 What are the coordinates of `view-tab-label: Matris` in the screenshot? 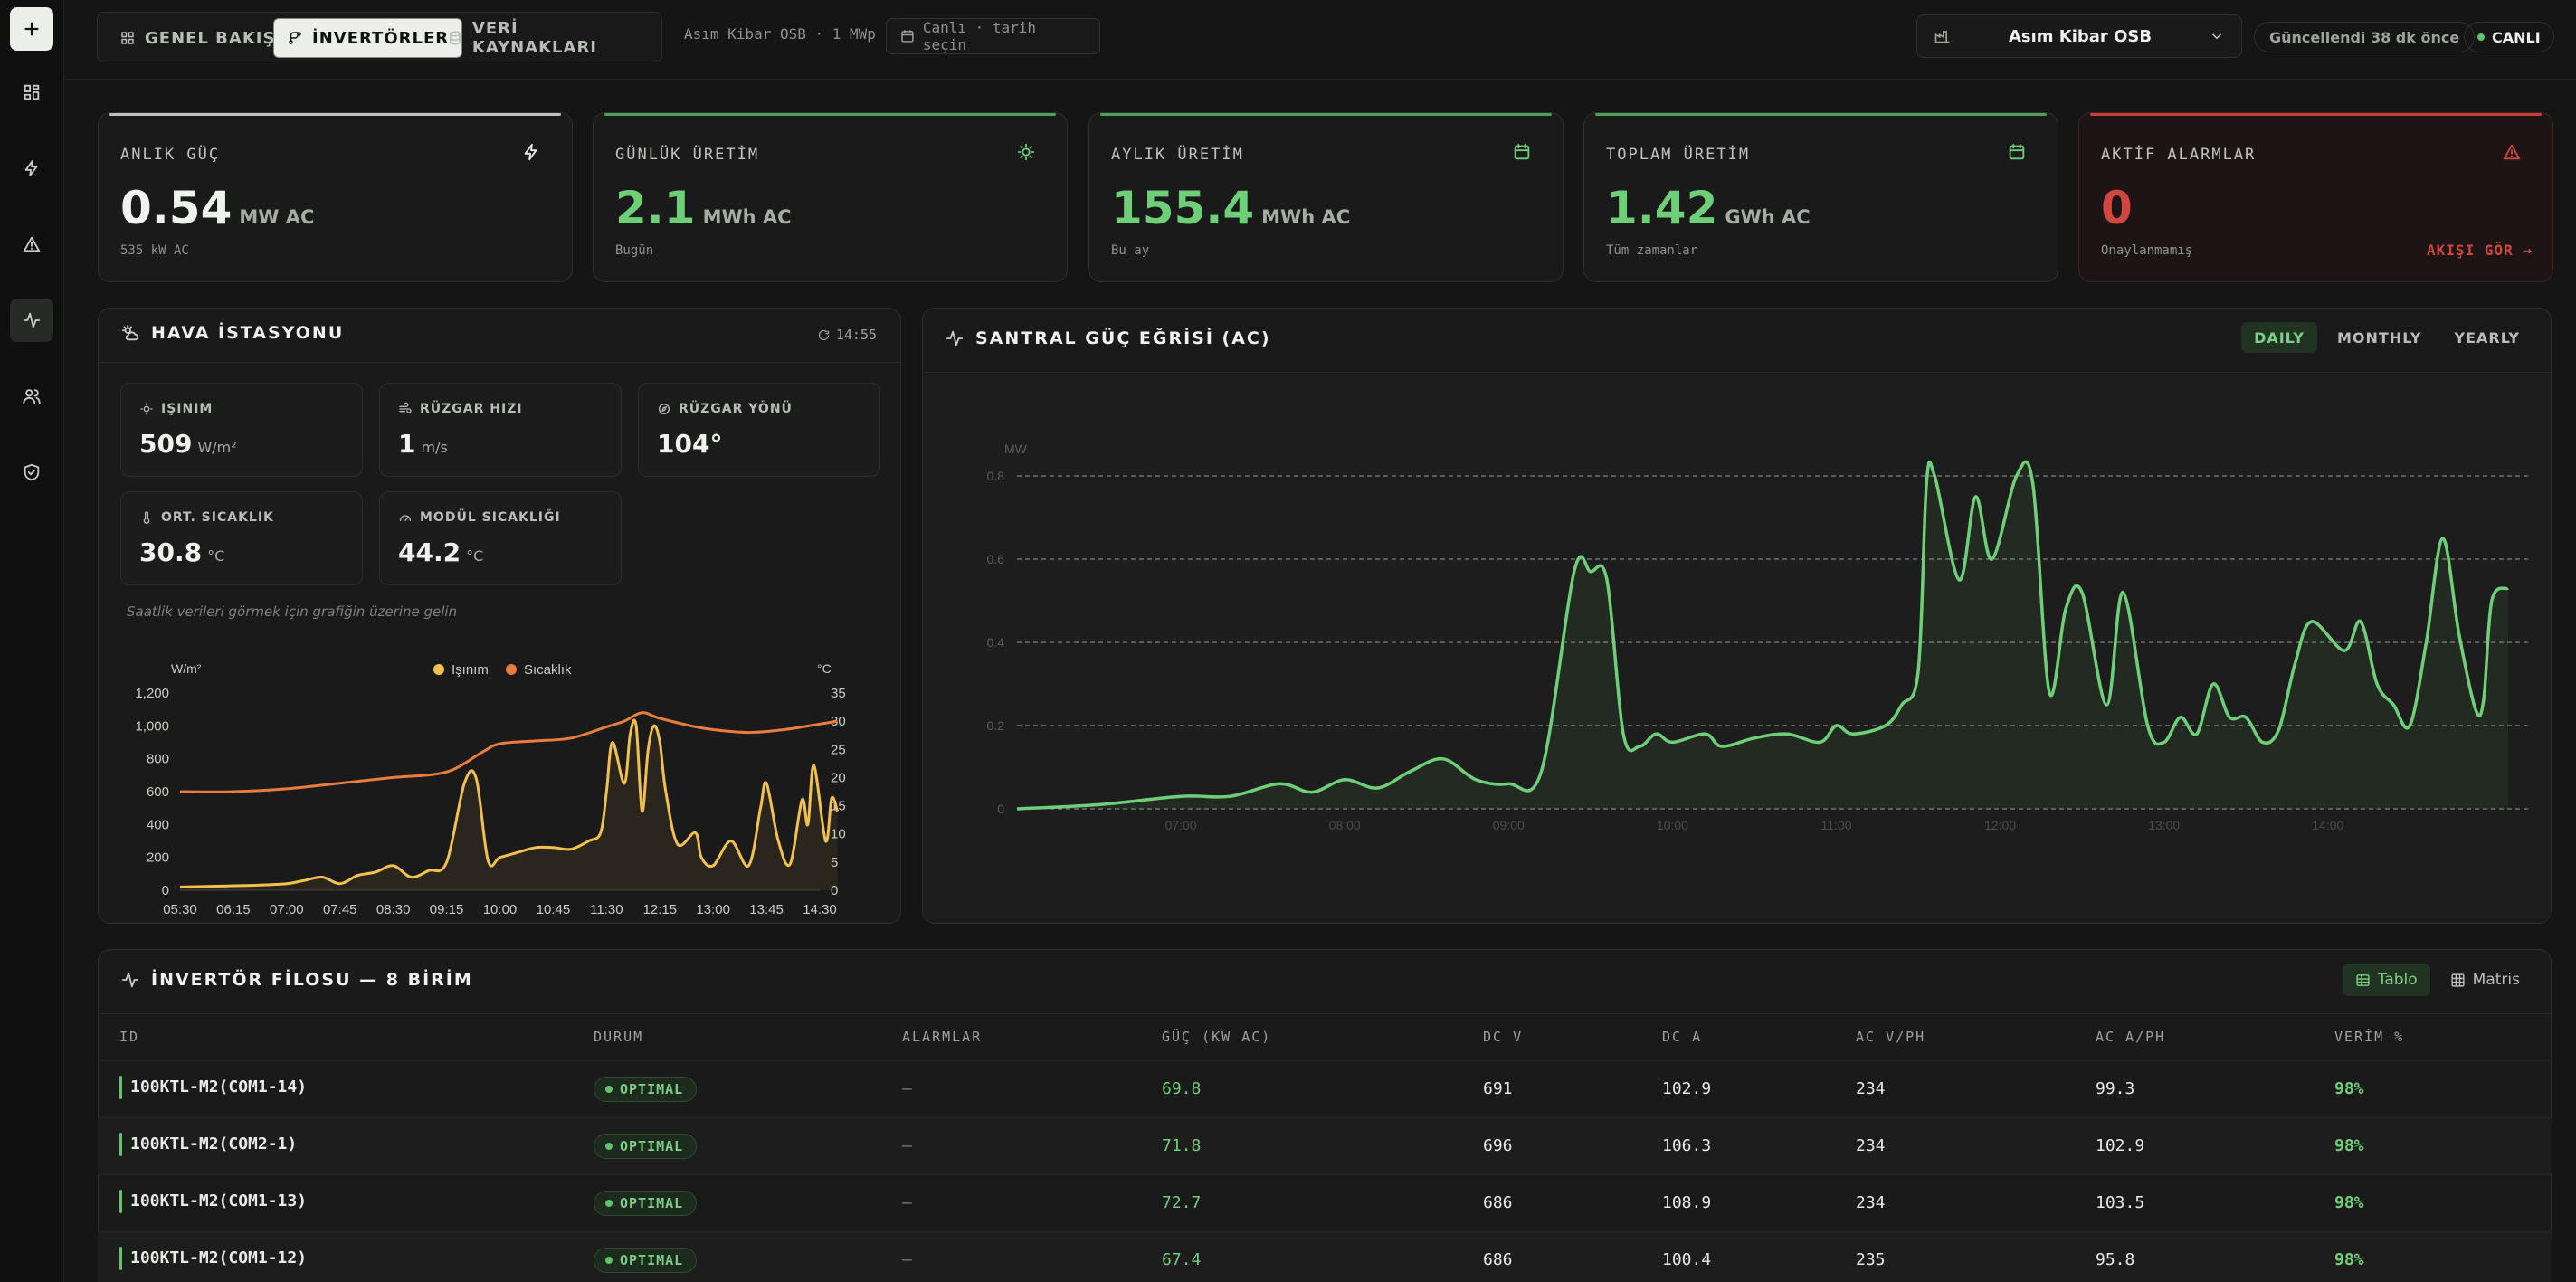 It's located at (2496, 980).